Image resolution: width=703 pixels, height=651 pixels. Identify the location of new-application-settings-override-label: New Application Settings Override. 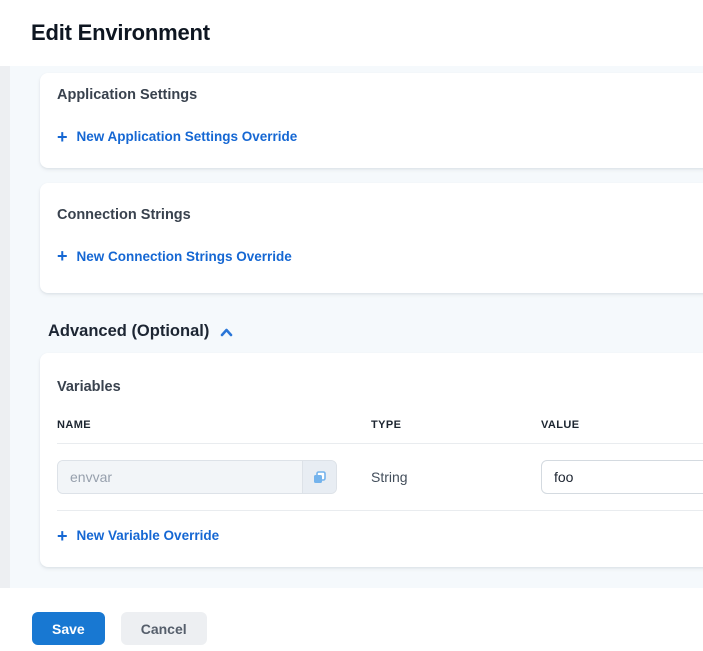
(187, 136).